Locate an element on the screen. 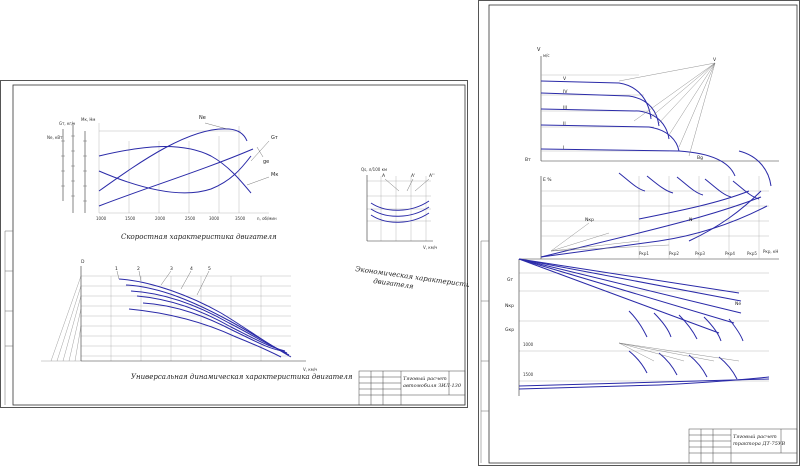 The image size is (800, 471). right-title-line-2: трактора ДТ-75УВ is located at coordinates (759, 444).